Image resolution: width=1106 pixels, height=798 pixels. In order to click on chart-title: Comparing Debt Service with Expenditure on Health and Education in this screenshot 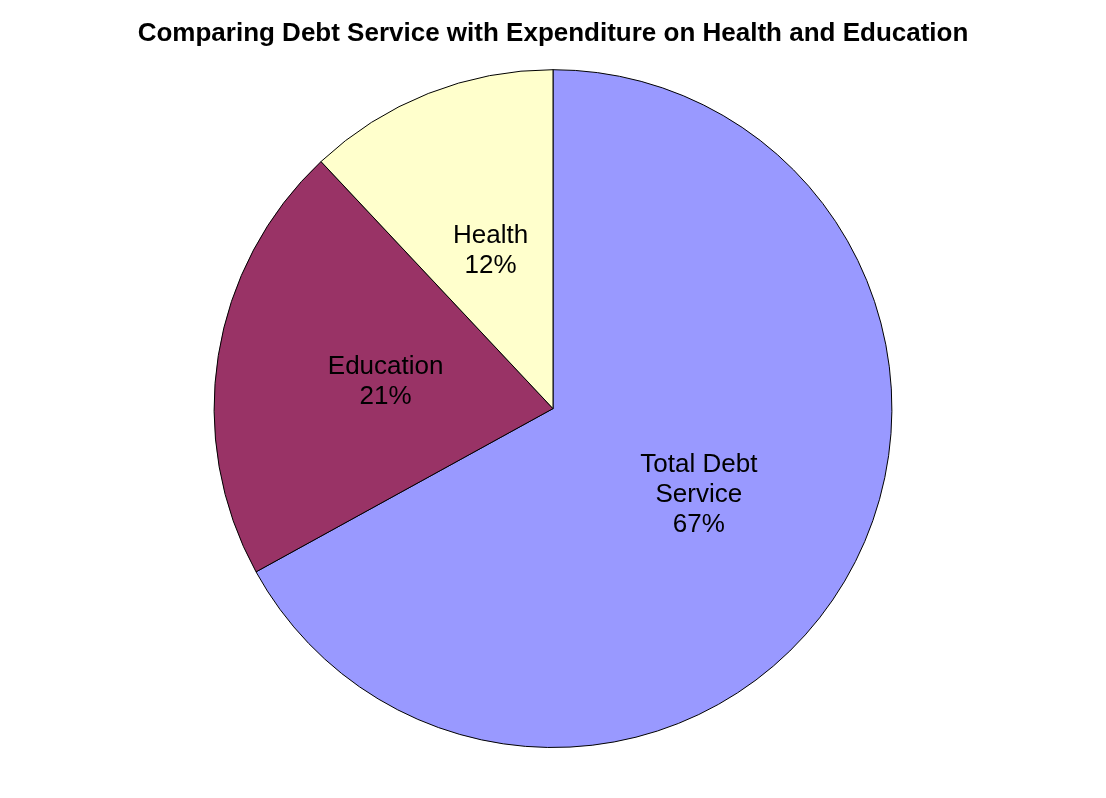, I will do `click(553, 31)`.